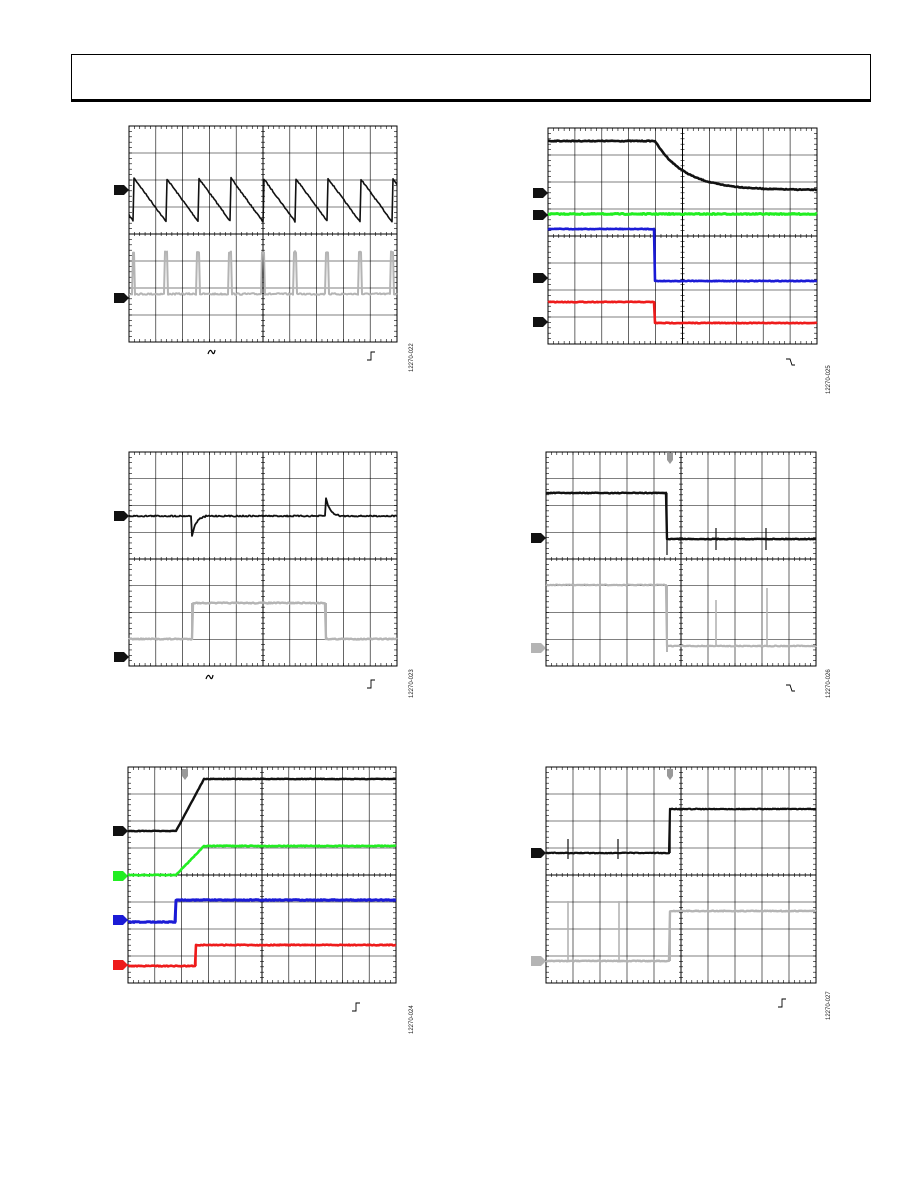 The height and width of the screenshot is (1188, 918). Describe the element at coordinates (682, 312) in the screenshot. I see `trace-ch4-step` at that location.